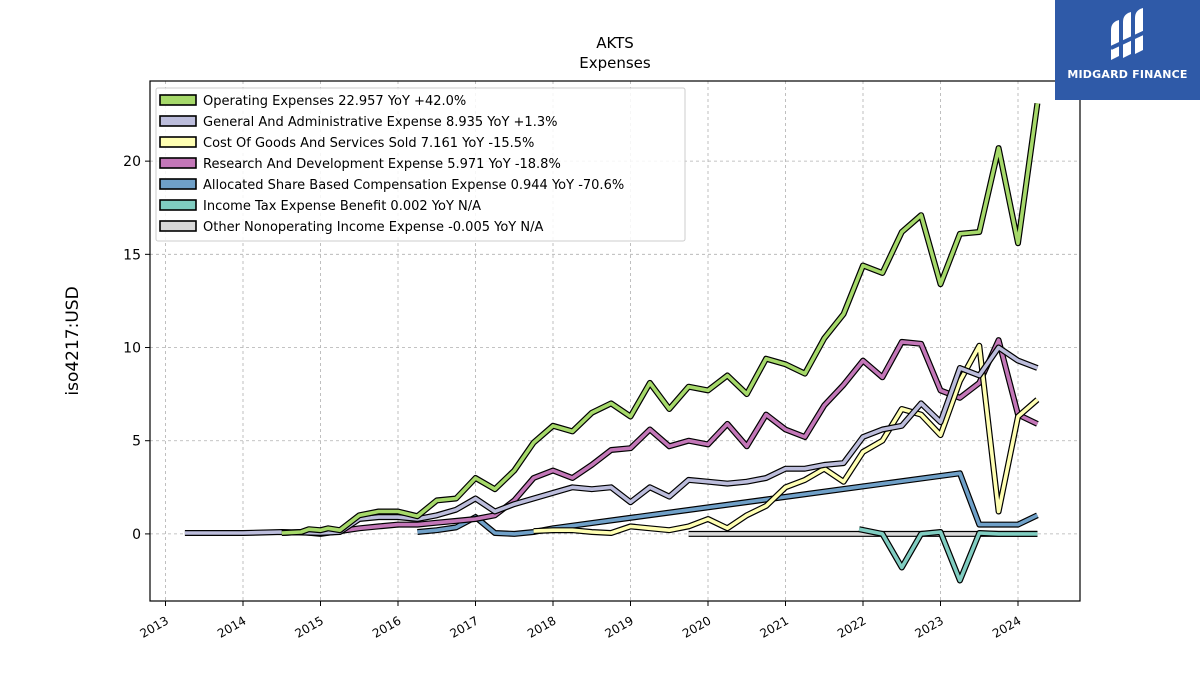 Image resolution: width=1200 pixels, height=675 pixels. What do you see at coordinates (541, 626) in the screenshot?
I see `x-tick-label: 2018` at bounding box center [541, 626].